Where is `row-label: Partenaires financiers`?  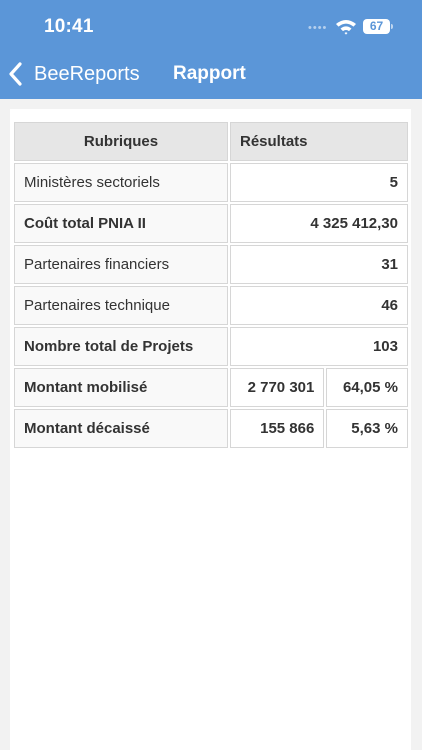
row-label: Partenaires financiers is located at coordinates (121, 264).